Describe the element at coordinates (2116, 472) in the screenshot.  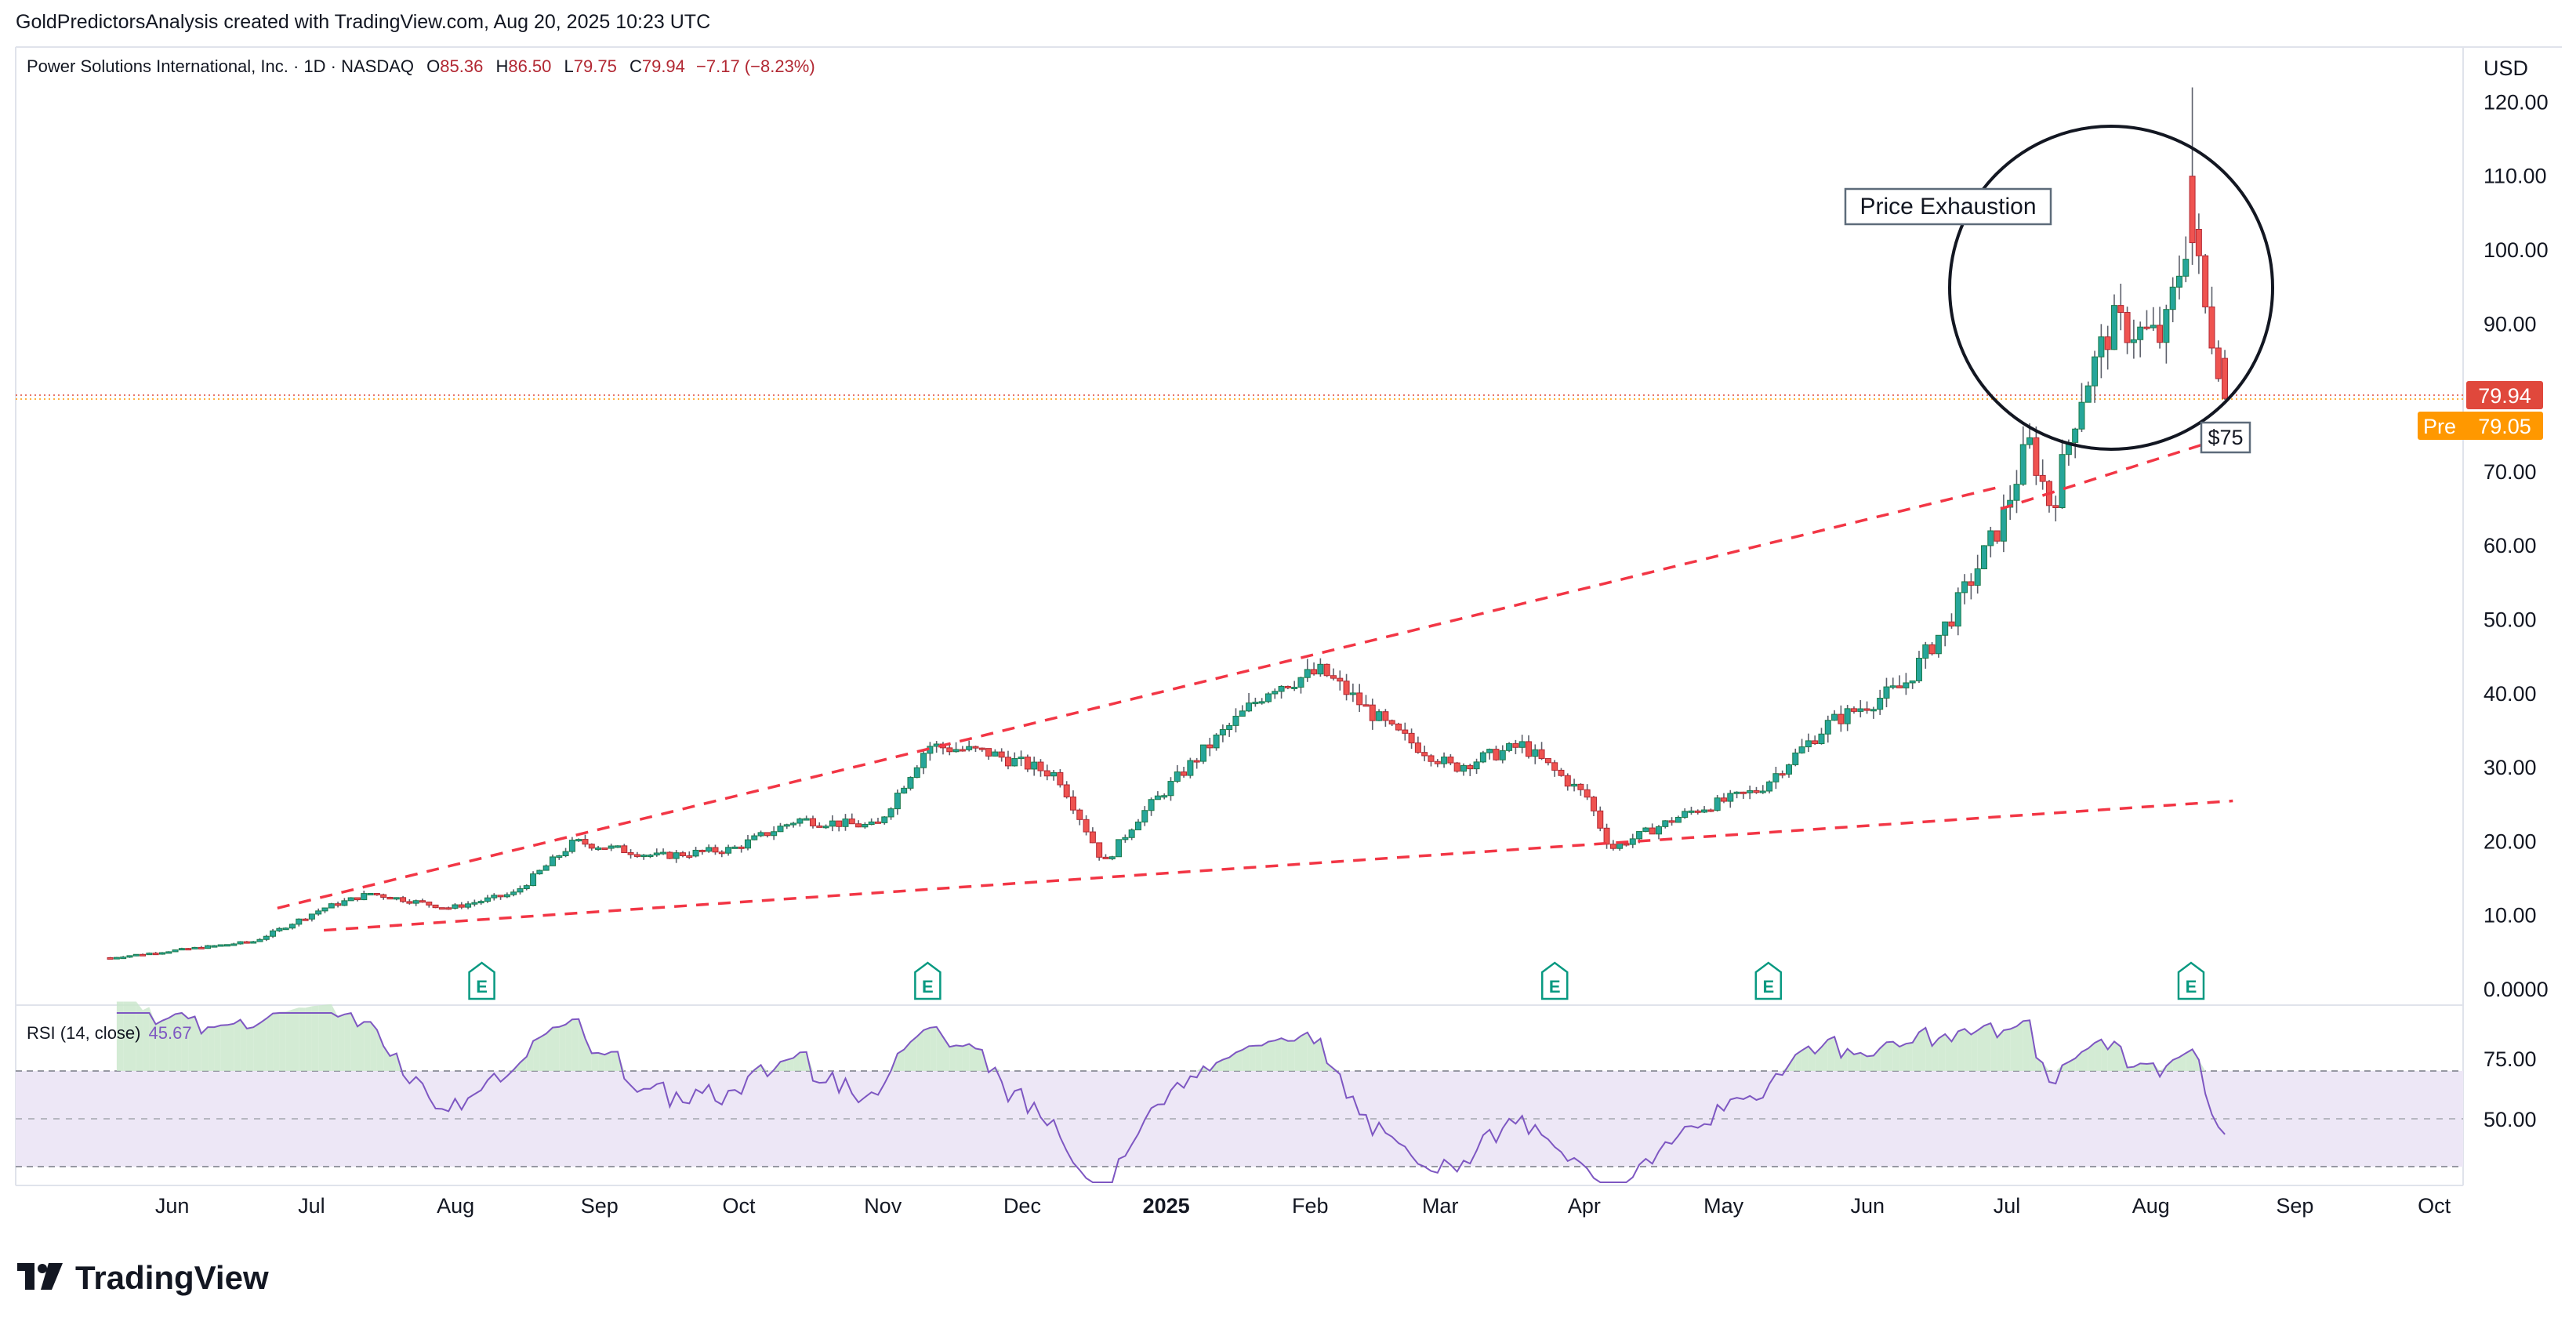
I see `target-trendline` at that location.